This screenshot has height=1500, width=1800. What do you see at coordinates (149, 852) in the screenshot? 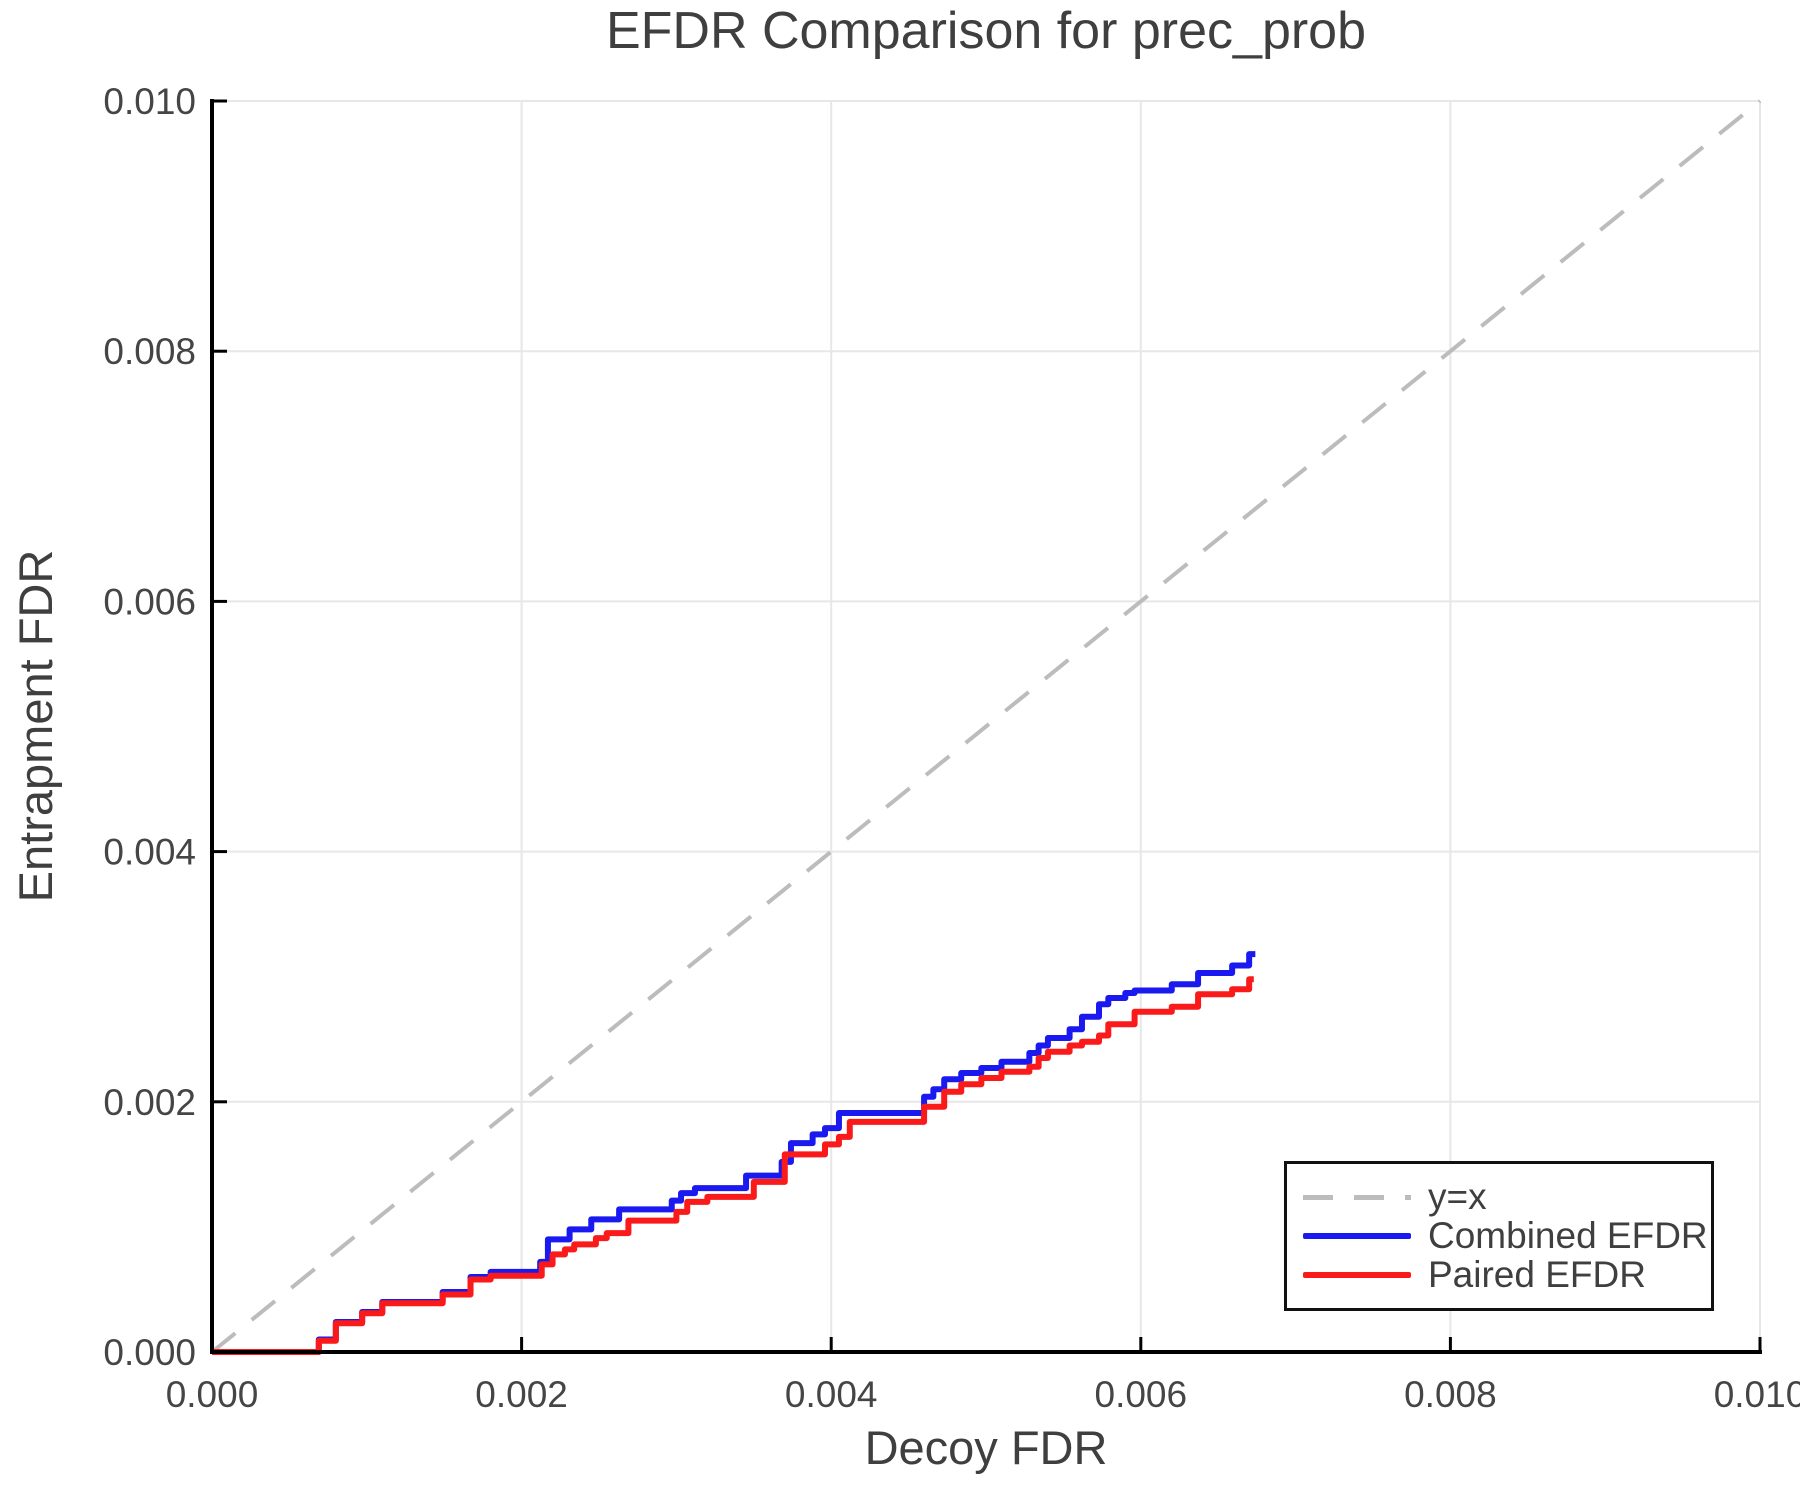
I see `y-tick-label: 0.004` at bounding box center [149, 852].